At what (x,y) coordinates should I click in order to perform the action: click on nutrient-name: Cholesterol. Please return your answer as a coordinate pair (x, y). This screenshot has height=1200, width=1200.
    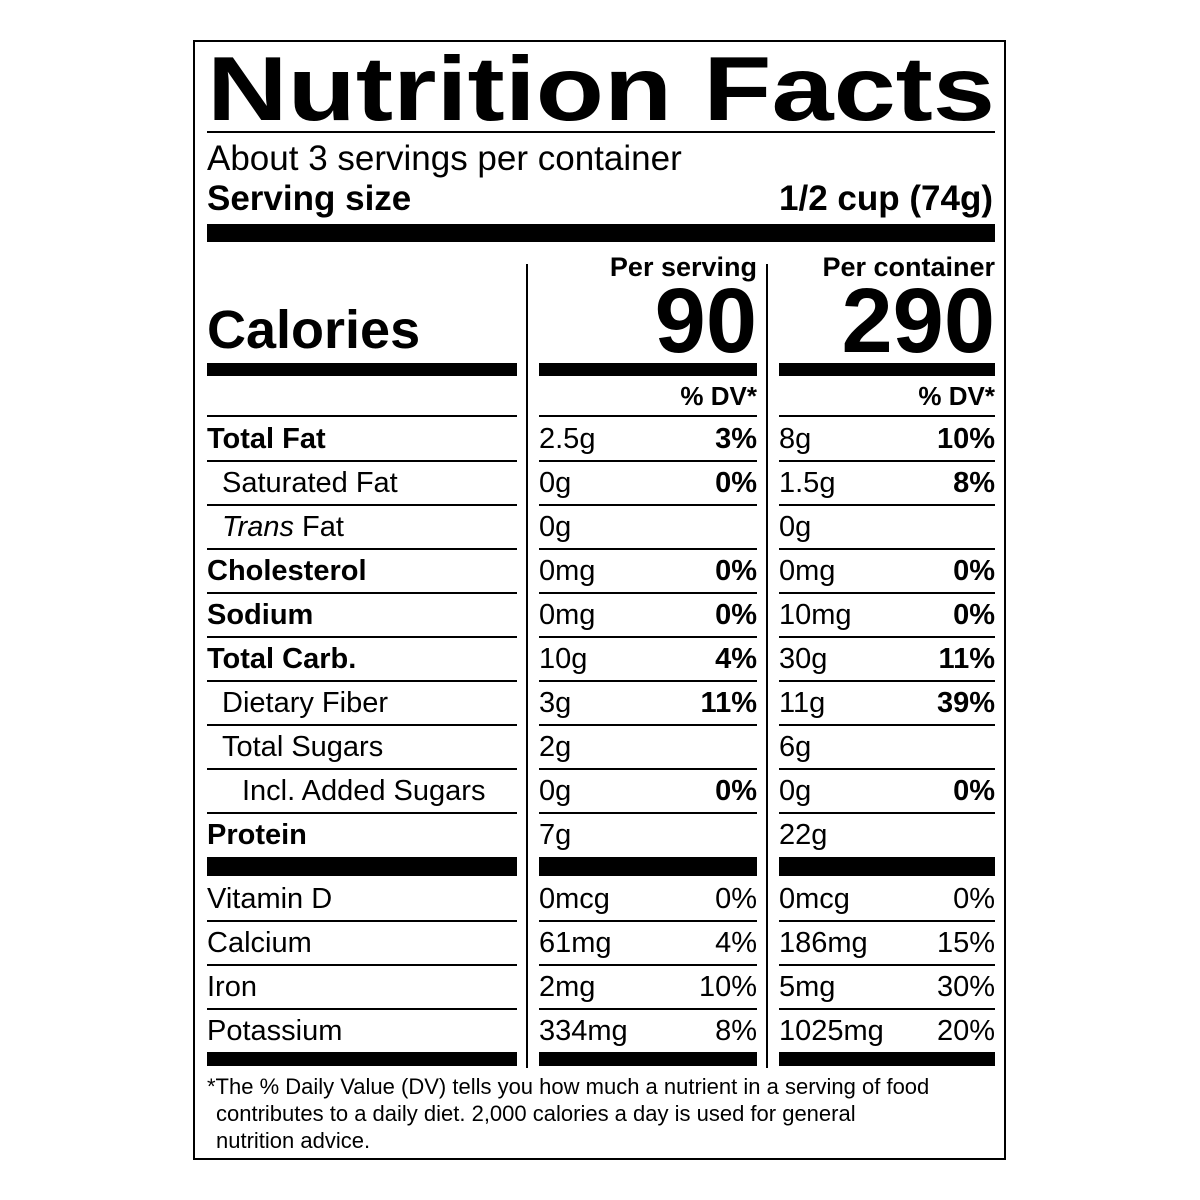
    Looking at the image, I should click on (287, 571).